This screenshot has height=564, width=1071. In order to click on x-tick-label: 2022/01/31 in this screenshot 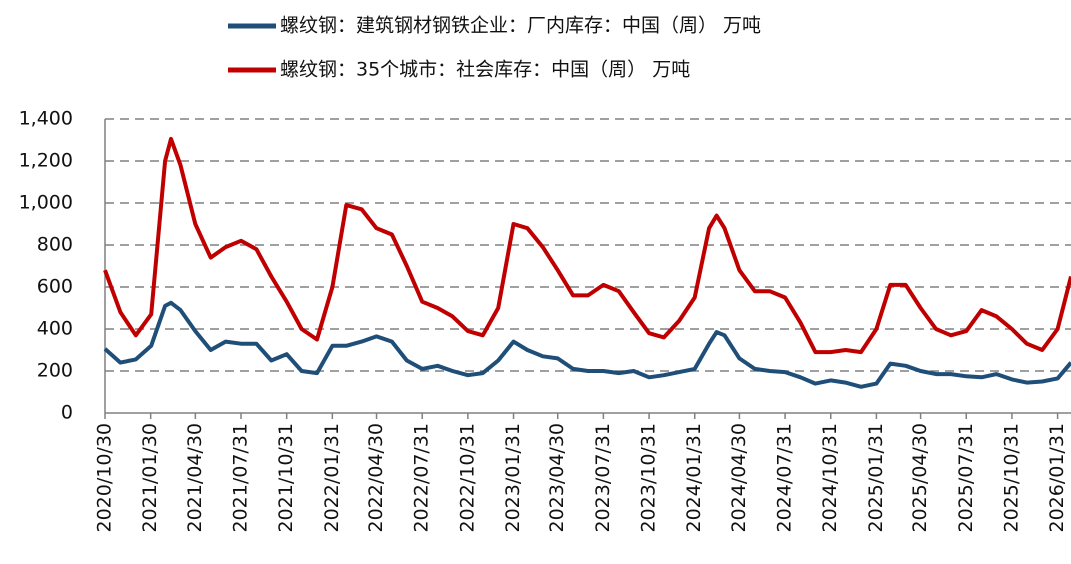, I will do `click(332, 478)`.